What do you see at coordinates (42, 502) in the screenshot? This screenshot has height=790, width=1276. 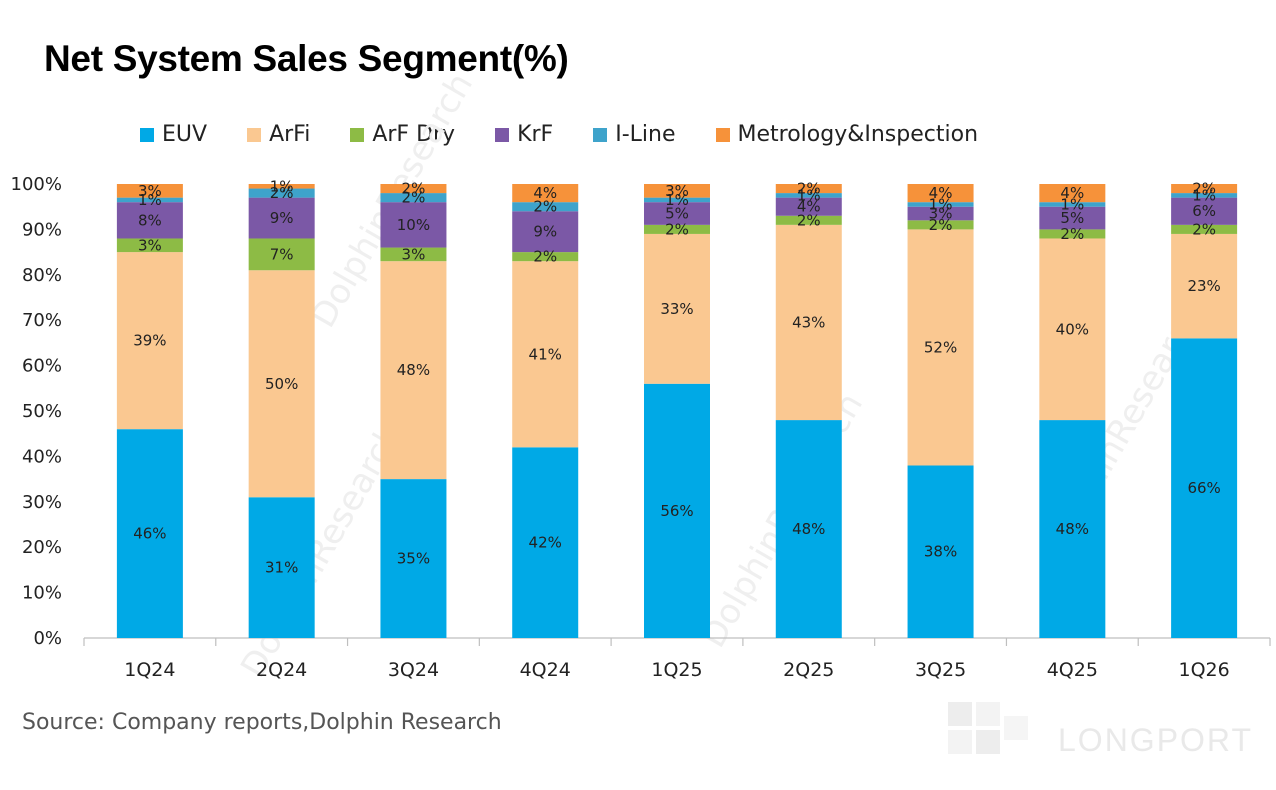 I see `y-tick-label: 30%` at bounding box center [42, 502].